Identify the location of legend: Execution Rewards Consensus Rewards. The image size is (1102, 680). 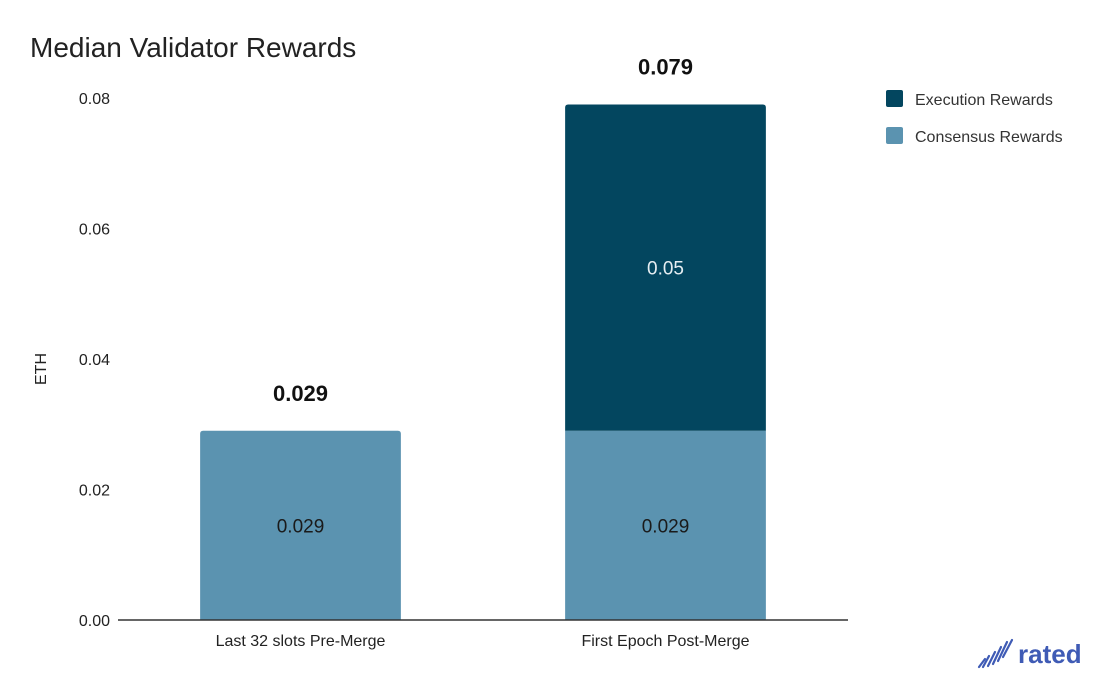
(974, 118).